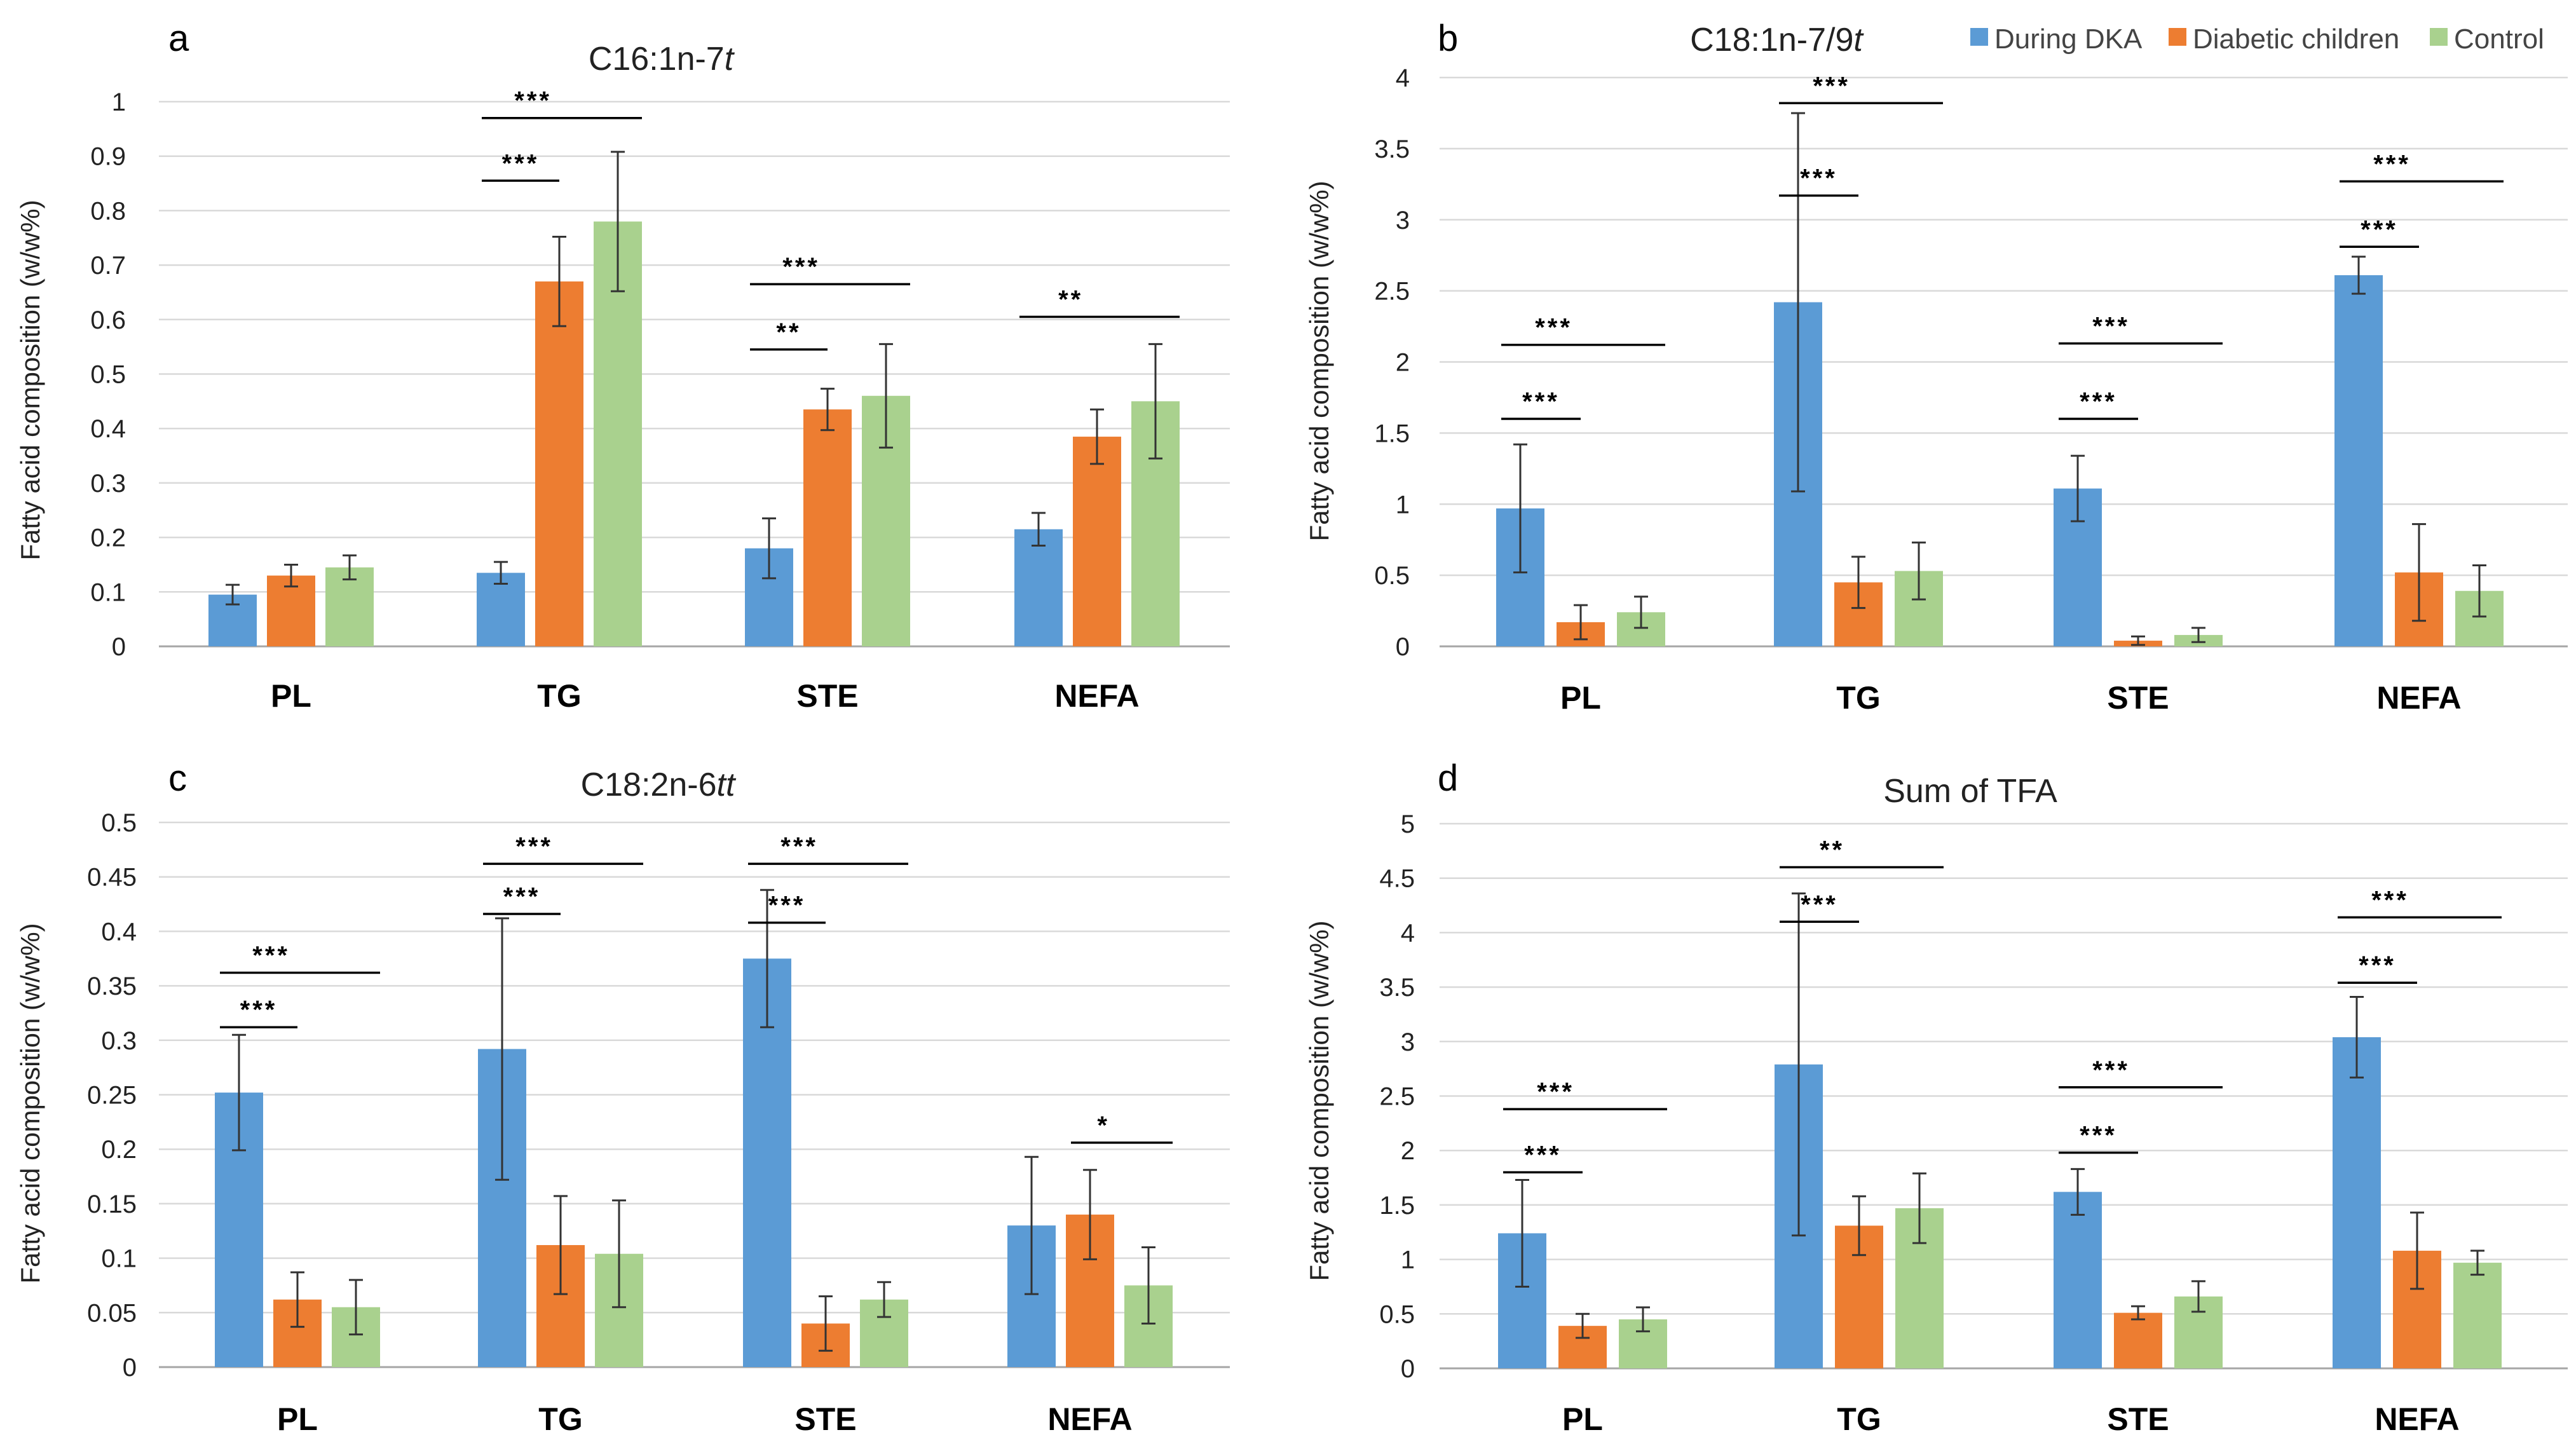 The image size is (2576, 1444). I want to click on significance-label: *, so click(1103, 1126).